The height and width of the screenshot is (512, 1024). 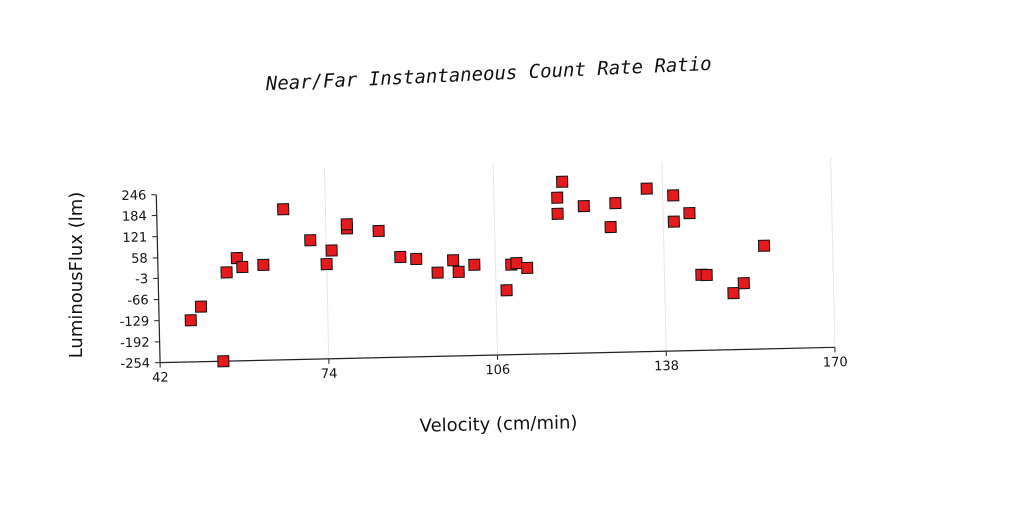 What do you see at coordinates (135, 364) in the screenshot?
I see `y-tick-label: -254` at bounding box center [135, 364].